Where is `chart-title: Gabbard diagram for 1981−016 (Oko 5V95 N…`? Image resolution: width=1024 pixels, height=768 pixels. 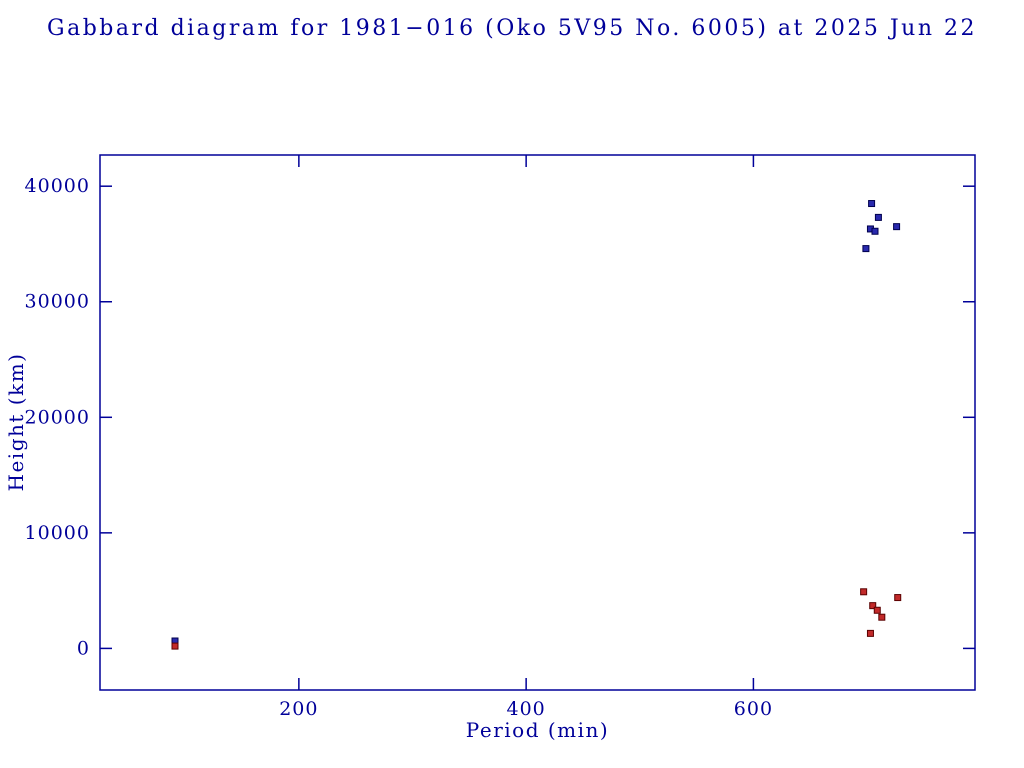
chart-title: Gabbard diagram for 1981−016 (Oko 5V95 N… is located at coordinates (512, 28).